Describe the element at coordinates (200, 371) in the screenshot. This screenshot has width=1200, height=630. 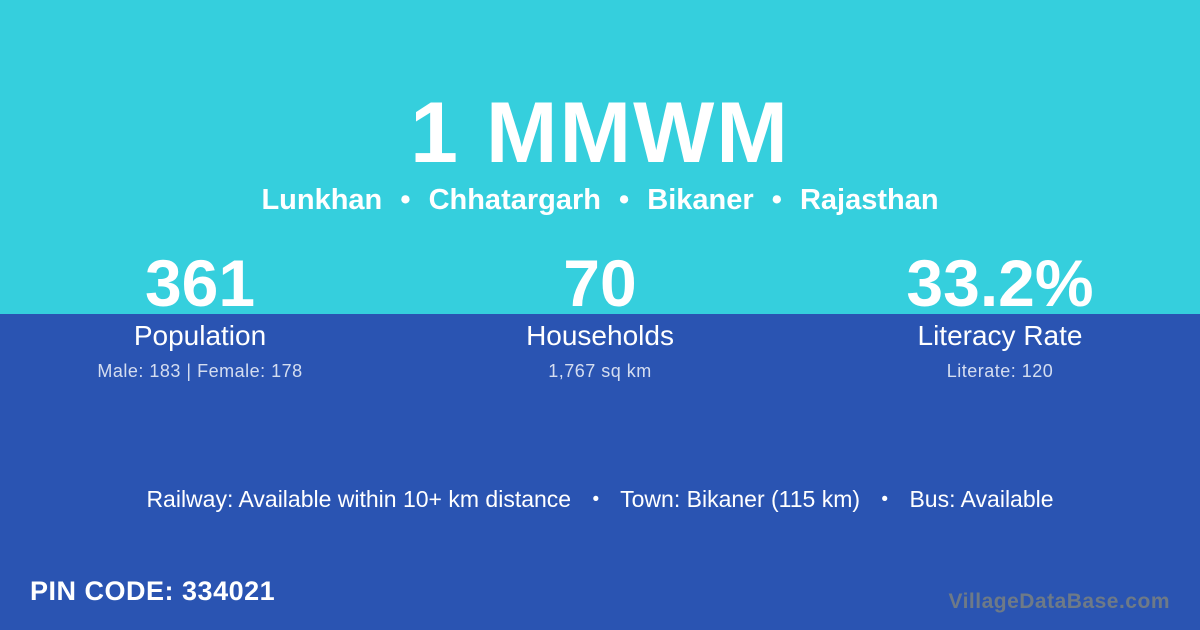
I see `population-detail: Male: 183 | Female: 178` at that location.